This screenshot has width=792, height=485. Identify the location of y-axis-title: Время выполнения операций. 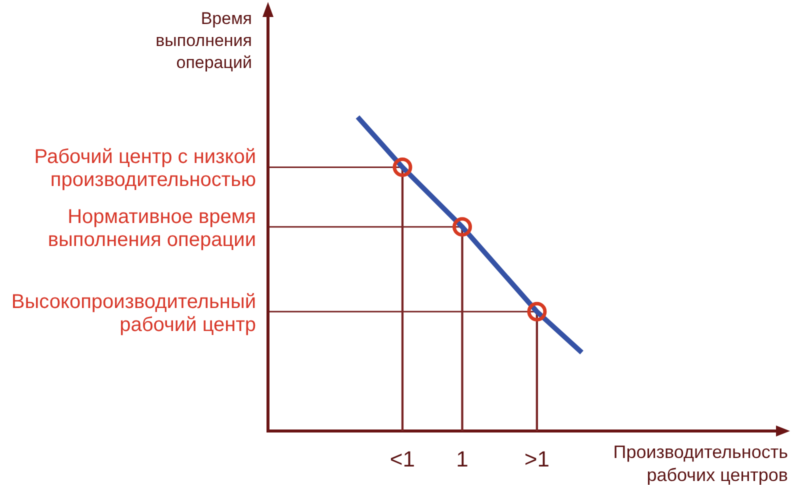
(203, 41).